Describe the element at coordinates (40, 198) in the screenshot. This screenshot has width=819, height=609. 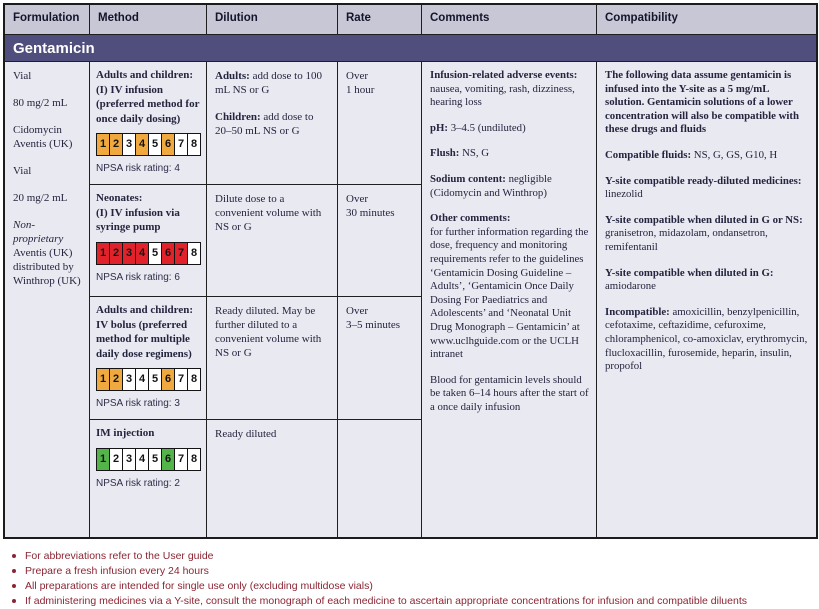
I see `formulation-paragraph: 20 mg/2 mL` at that location.